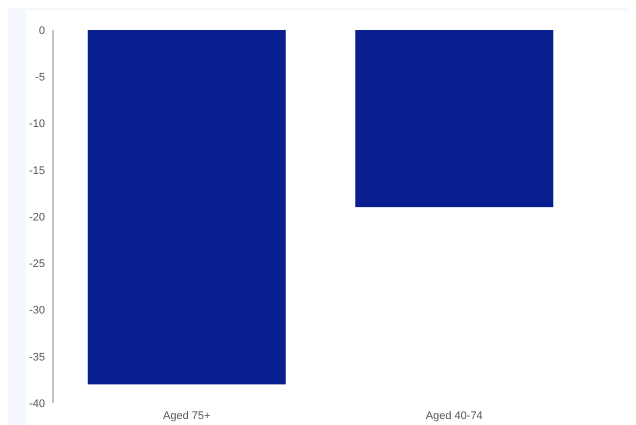 The height and width of the screenshot is (425, 636). Describe the element at coordinates (37, 310) in the screenshot. I see `y-tick-label: -30` at that location.